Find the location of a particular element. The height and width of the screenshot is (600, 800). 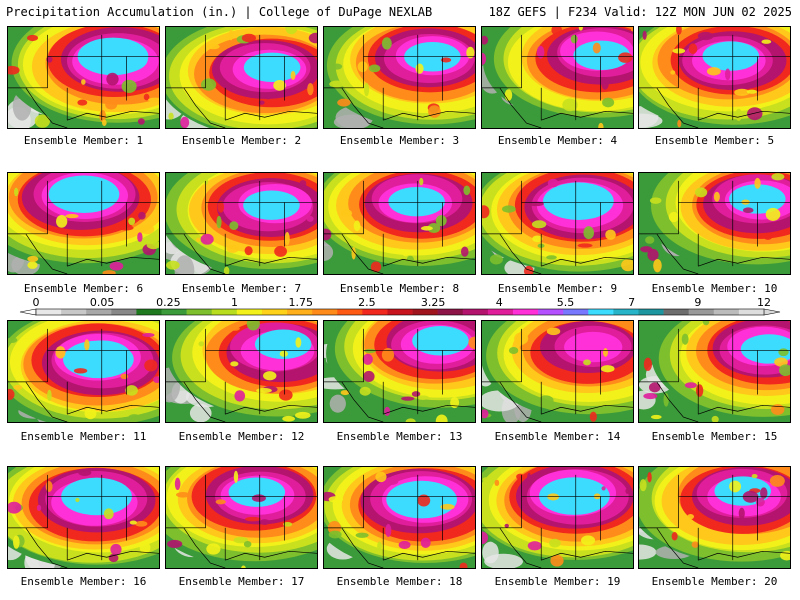

ensemble-member-label: Ensemble Member: 16 is located at coordinates (83, 581).